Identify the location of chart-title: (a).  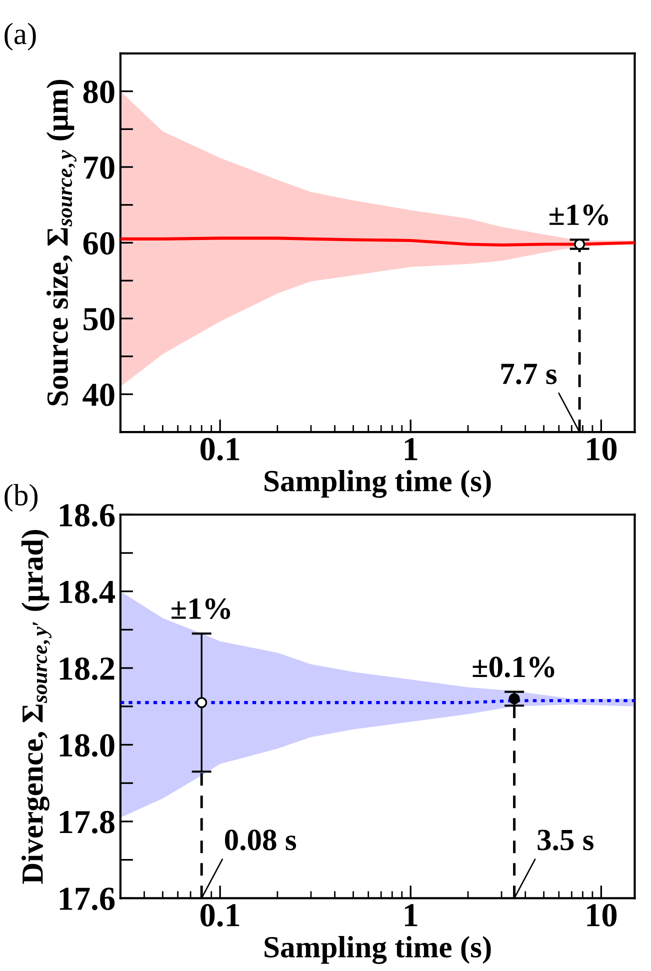
(20, 36).